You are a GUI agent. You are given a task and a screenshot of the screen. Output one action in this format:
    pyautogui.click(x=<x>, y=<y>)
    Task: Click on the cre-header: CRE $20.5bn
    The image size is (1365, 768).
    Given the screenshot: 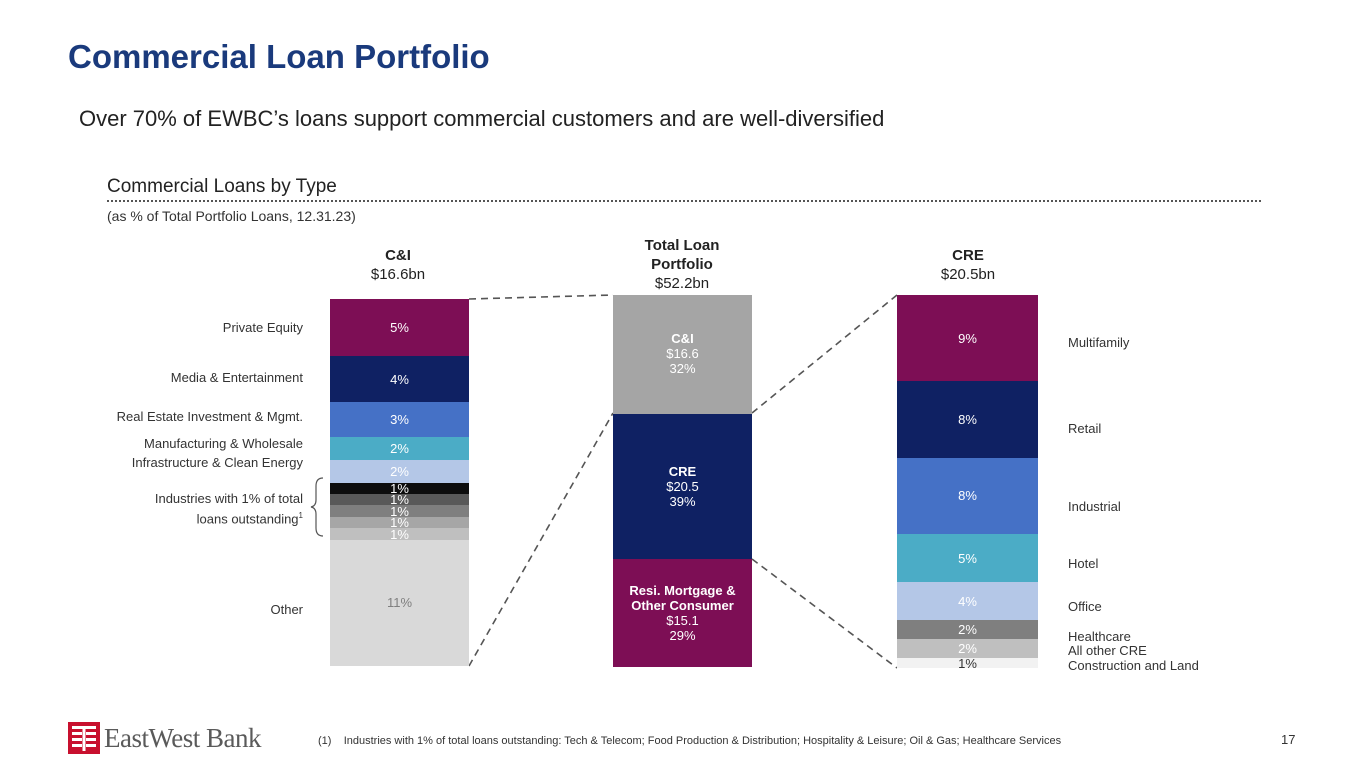 What is the action you would take?
    pyautogui.click(x=968, y=265)
    